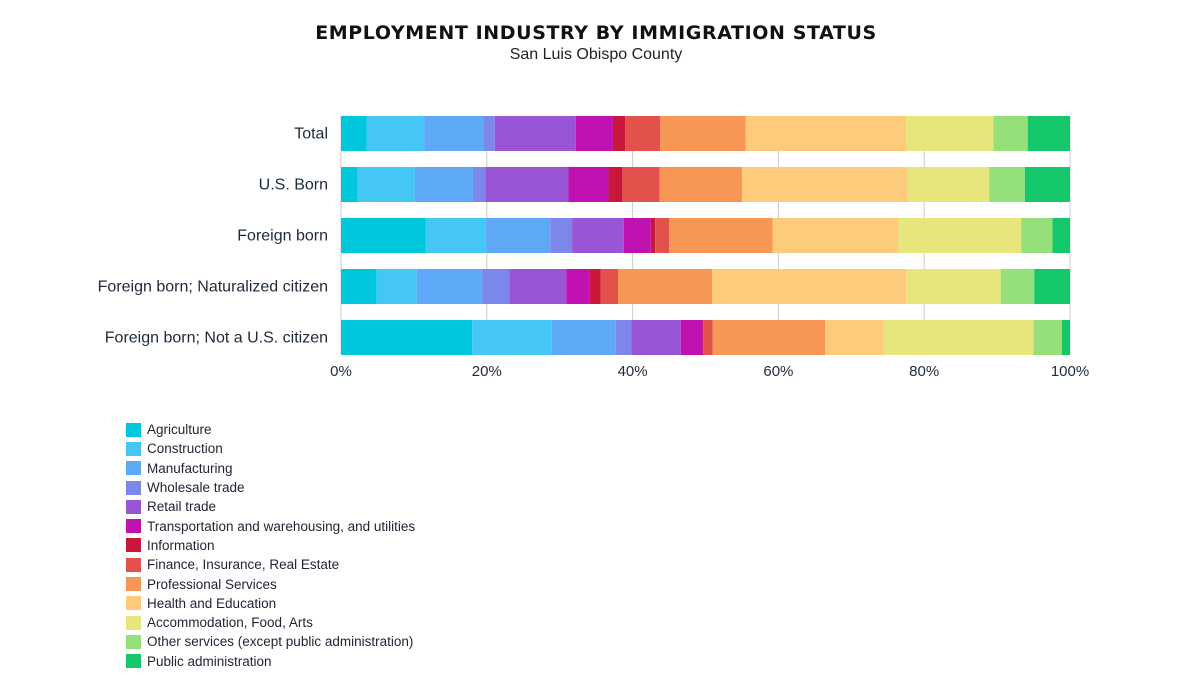 Image resolution: width=1200 pixels, height=686 pixels. I want to click on legend-label: Construction, so click(185, 449).